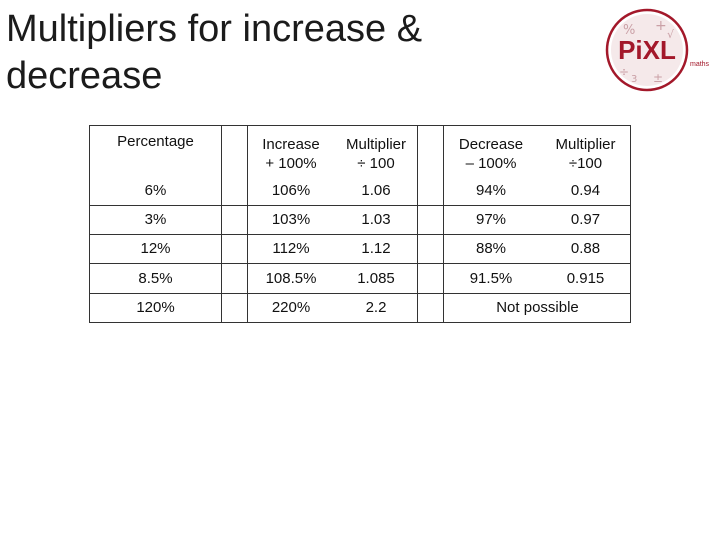  Describe the element at coordinates (491, 278) in the screenshot. I see `table-cell: 91.5%` at that location.